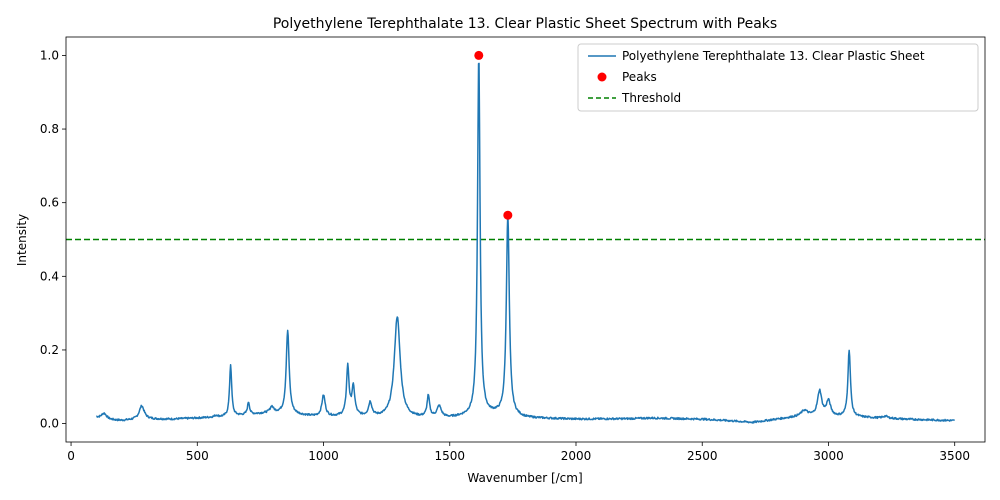 This screenshot has width=1000, height=500. What do you see at coordinates (22, 240) in the screenshot?
I see `y-axis-label: Intensity` at bounding box center [22, 240].